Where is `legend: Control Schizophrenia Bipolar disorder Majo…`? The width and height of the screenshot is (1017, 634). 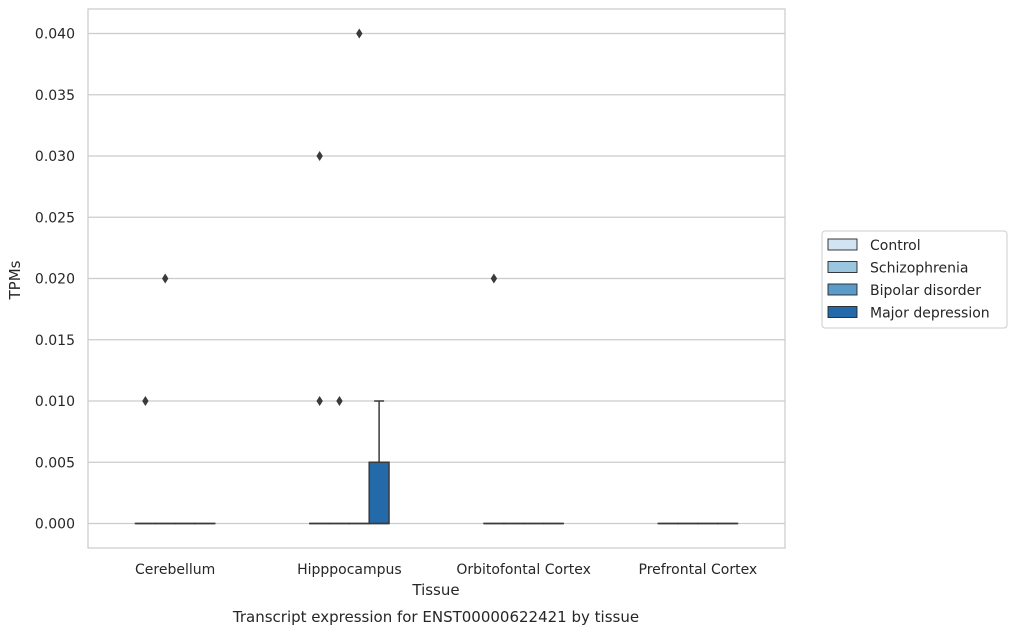
legend: Control Schizophrenia Bipolar disorder Majo… is located at coordinates (914, 279).